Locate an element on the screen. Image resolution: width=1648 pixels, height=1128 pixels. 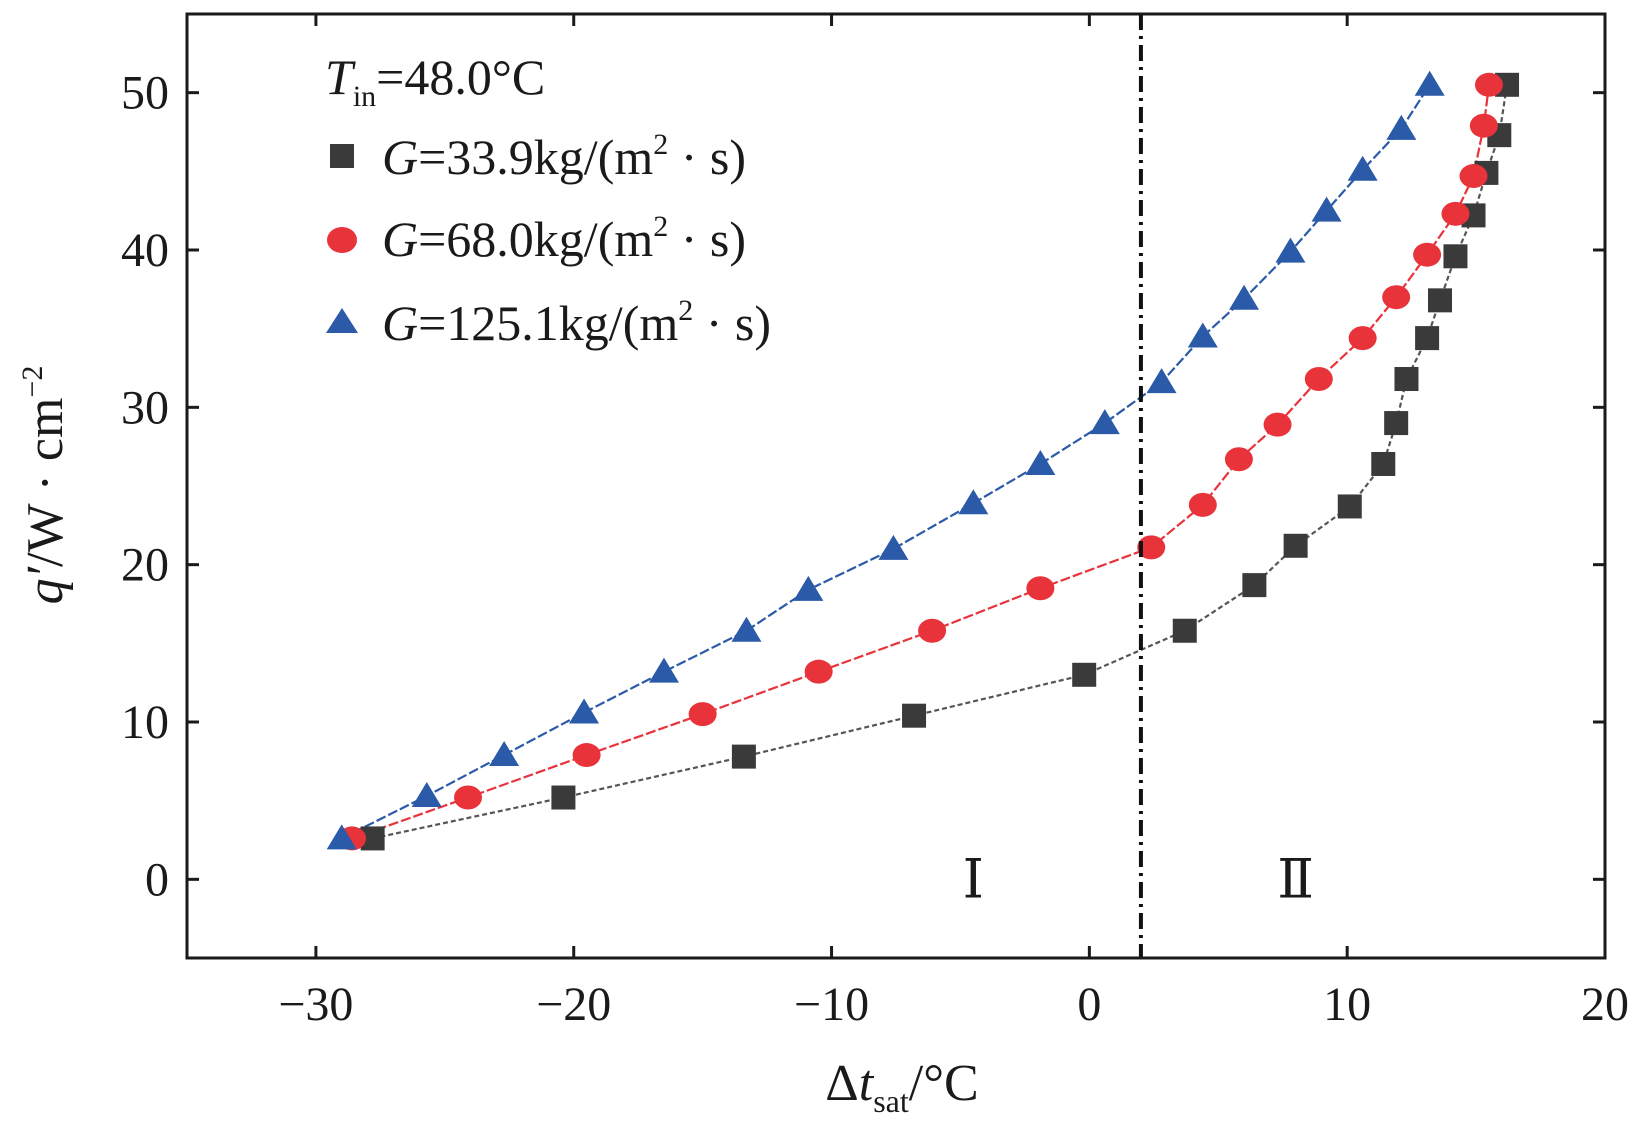
legend-header: Tin=48.0°C is located at coordinates (435, 81).